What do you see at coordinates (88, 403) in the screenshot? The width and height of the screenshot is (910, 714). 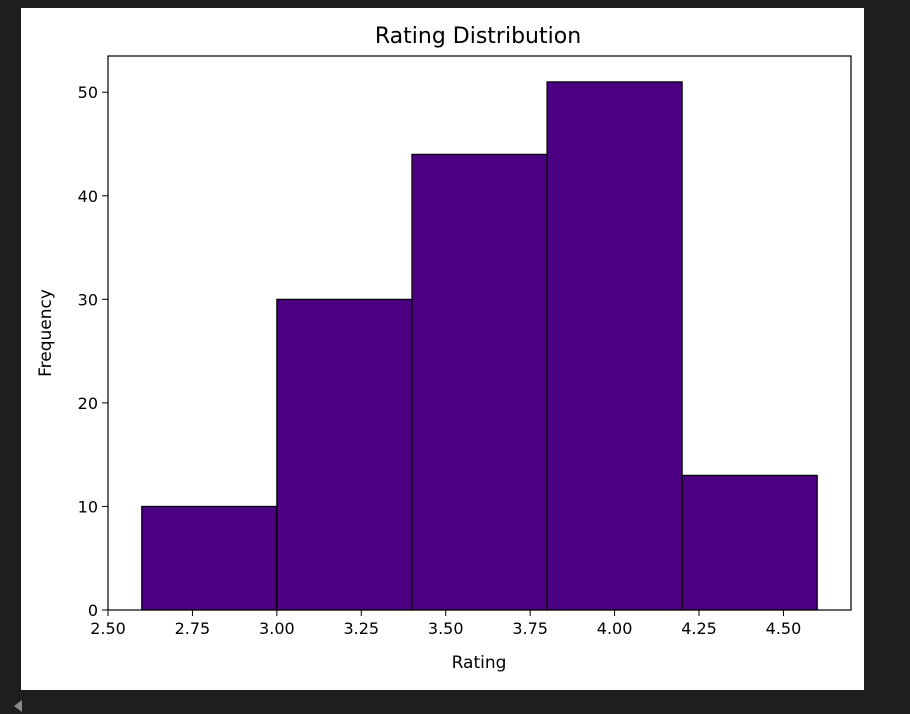 I see `y-tick-label-3: 20` at bounding box center [88, 403].